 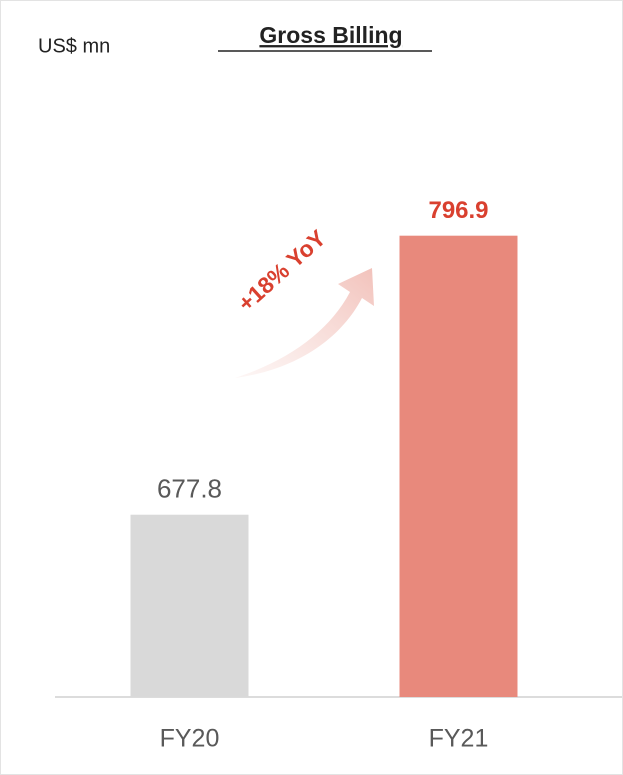 What do you see at coordinates (190, 739) in the screenshot?
I see `x-tick-label: FY20` at bounding box center [190, 739].